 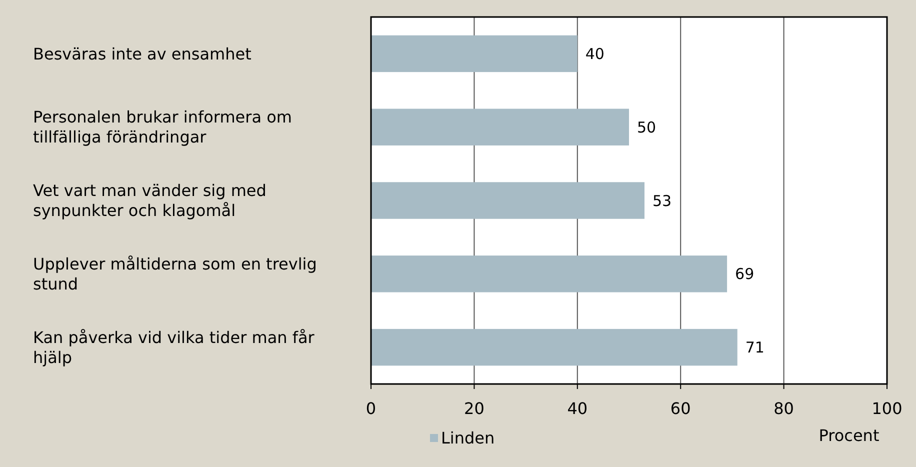 What do you see at coordinates (754, 347) in the screenshot?
I see `data-label: 71` at bounding box center [754, 347].